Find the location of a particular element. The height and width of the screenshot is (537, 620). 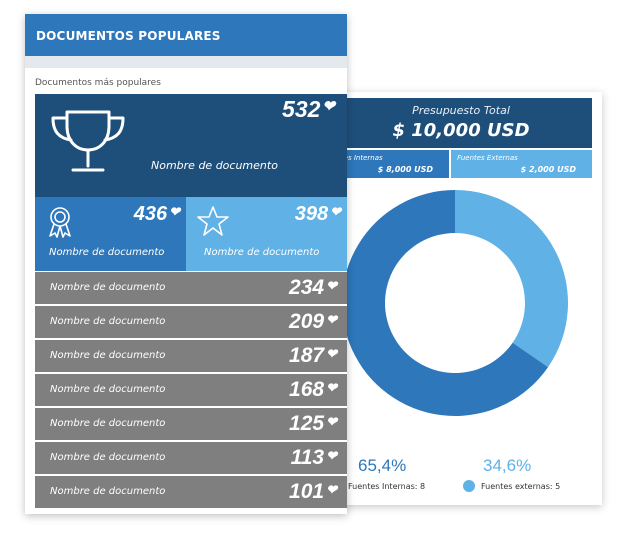

card-subtitle: Documentos más populares is located at coordinates (98, 83).